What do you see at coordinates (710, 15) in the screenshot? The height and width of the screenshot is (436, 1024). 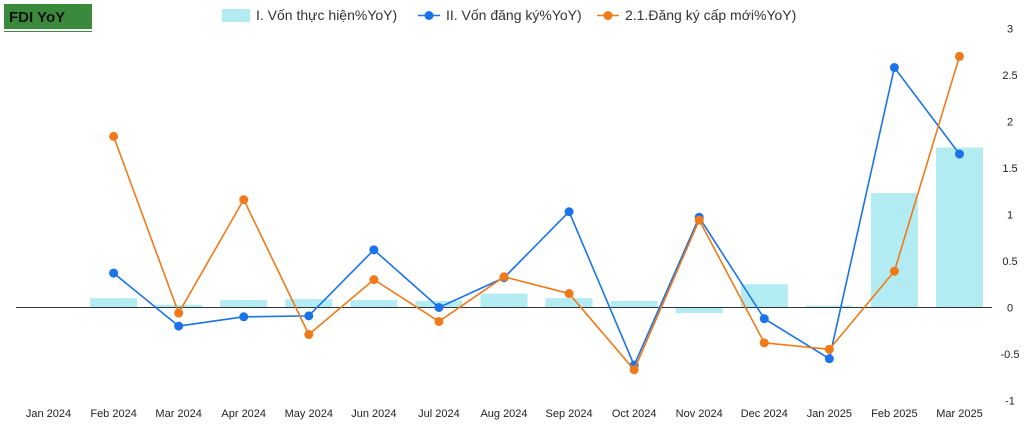 I see `legend-label: 2.1.Đăng ký cấp mới%YoY)` at bounding box center [710, 15].